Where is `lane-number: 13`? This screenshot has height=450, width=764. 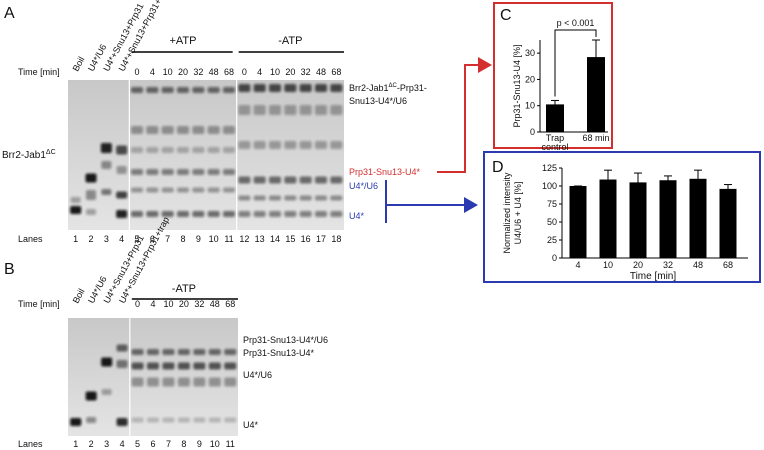
lane-number: 13 is located at coordinates (260, 239).